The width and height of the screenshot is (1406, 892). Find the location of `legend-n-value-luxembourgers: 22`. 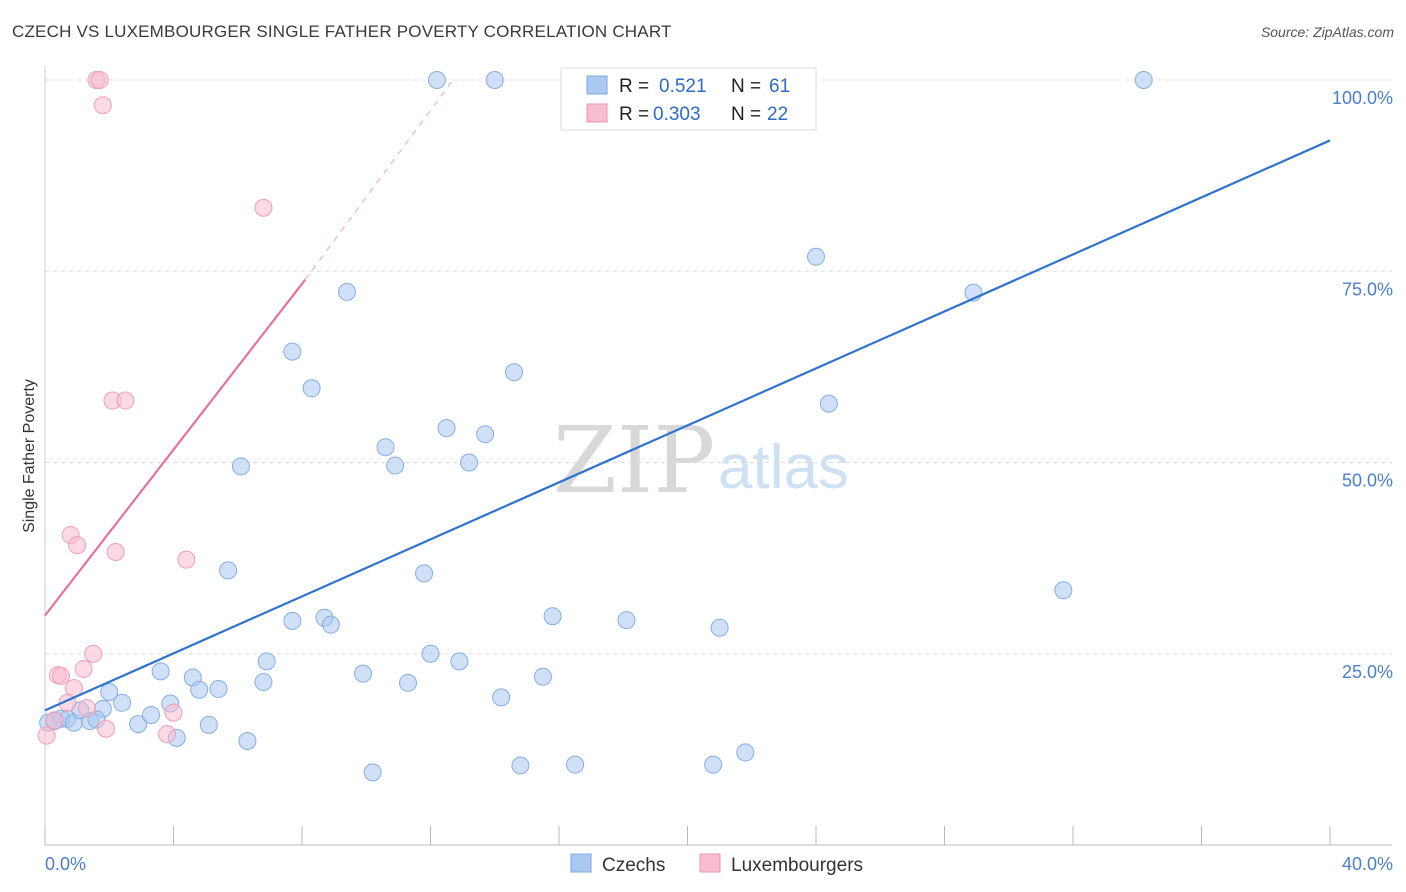

legend-n-value-luxembourgers: 22 is located at coordinates (777, 114).